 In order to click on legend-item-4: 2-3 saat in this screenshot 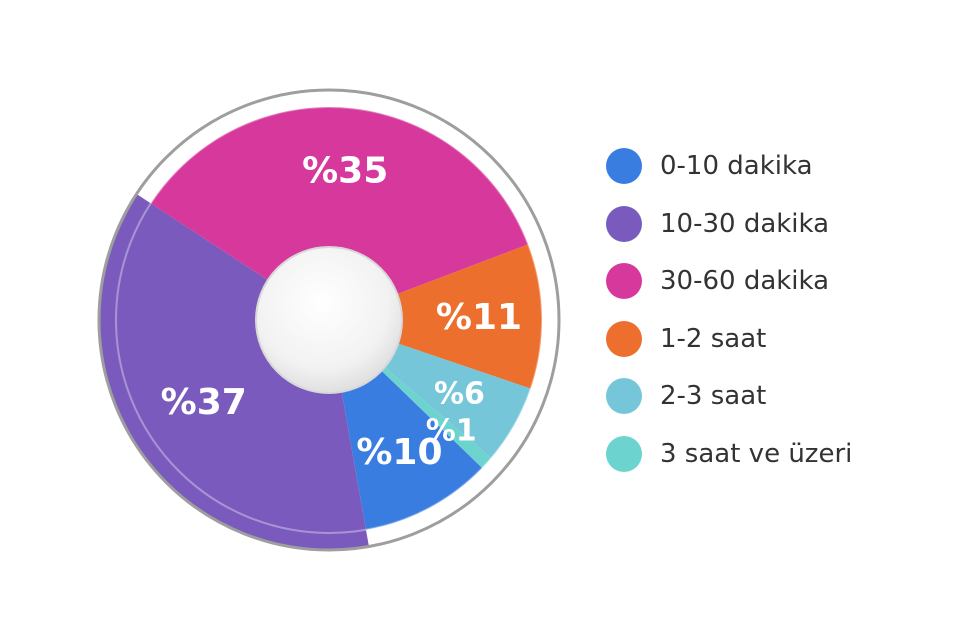, I will do `click(729, 396)`.